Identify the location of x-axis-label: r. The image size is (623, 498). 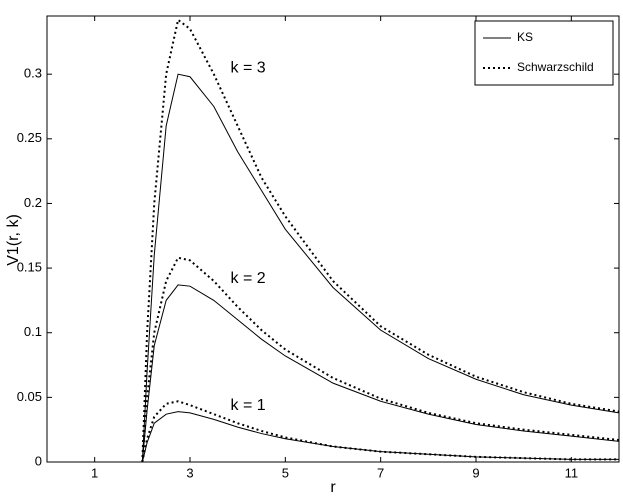
(333, 487).